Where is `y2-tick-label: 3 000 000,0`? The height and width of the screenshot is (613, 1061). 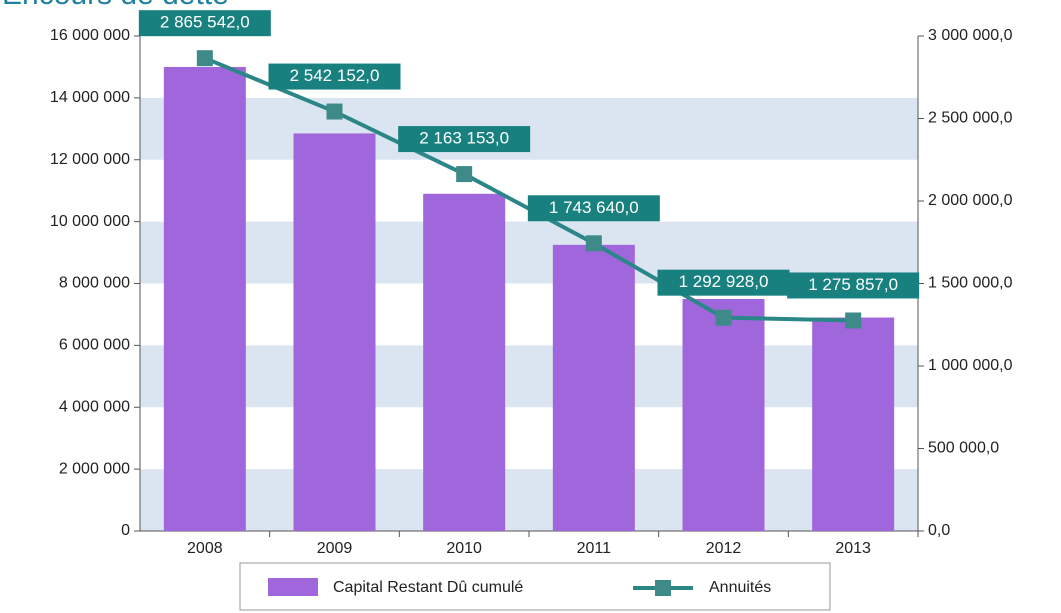 y2-tick-label: 3 000 000,0 is located at coordinates (970, 35).